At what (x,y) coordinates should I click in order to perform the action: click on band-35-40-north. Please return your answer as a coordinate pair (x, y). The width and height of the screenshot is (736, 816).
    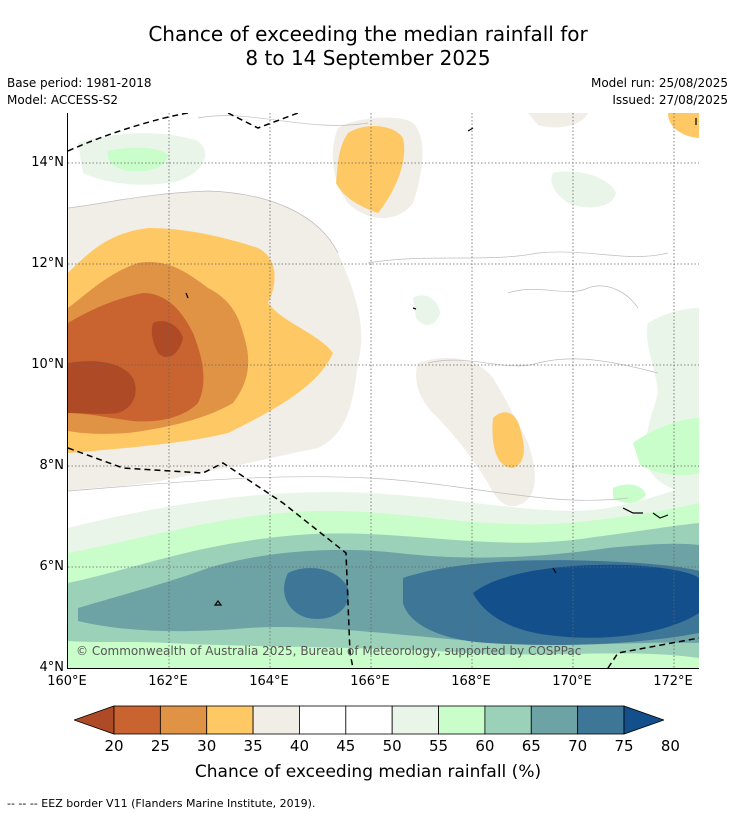
    Looking at the image, I should click on (370, 169).